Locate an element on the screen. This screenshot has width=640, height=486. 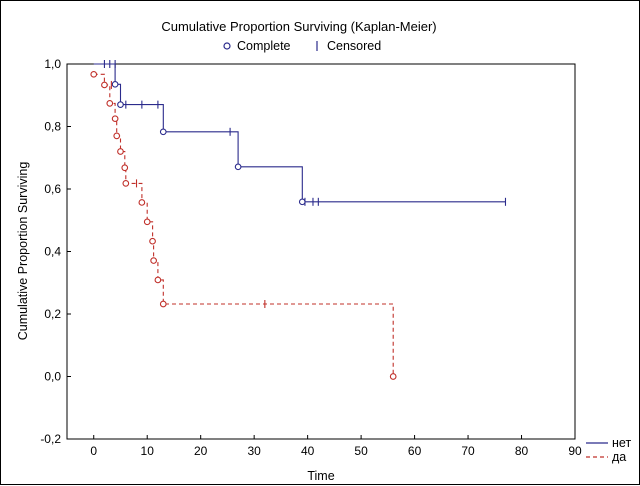
y-tick-label: 0,4 is located at coordinates (52, 252).